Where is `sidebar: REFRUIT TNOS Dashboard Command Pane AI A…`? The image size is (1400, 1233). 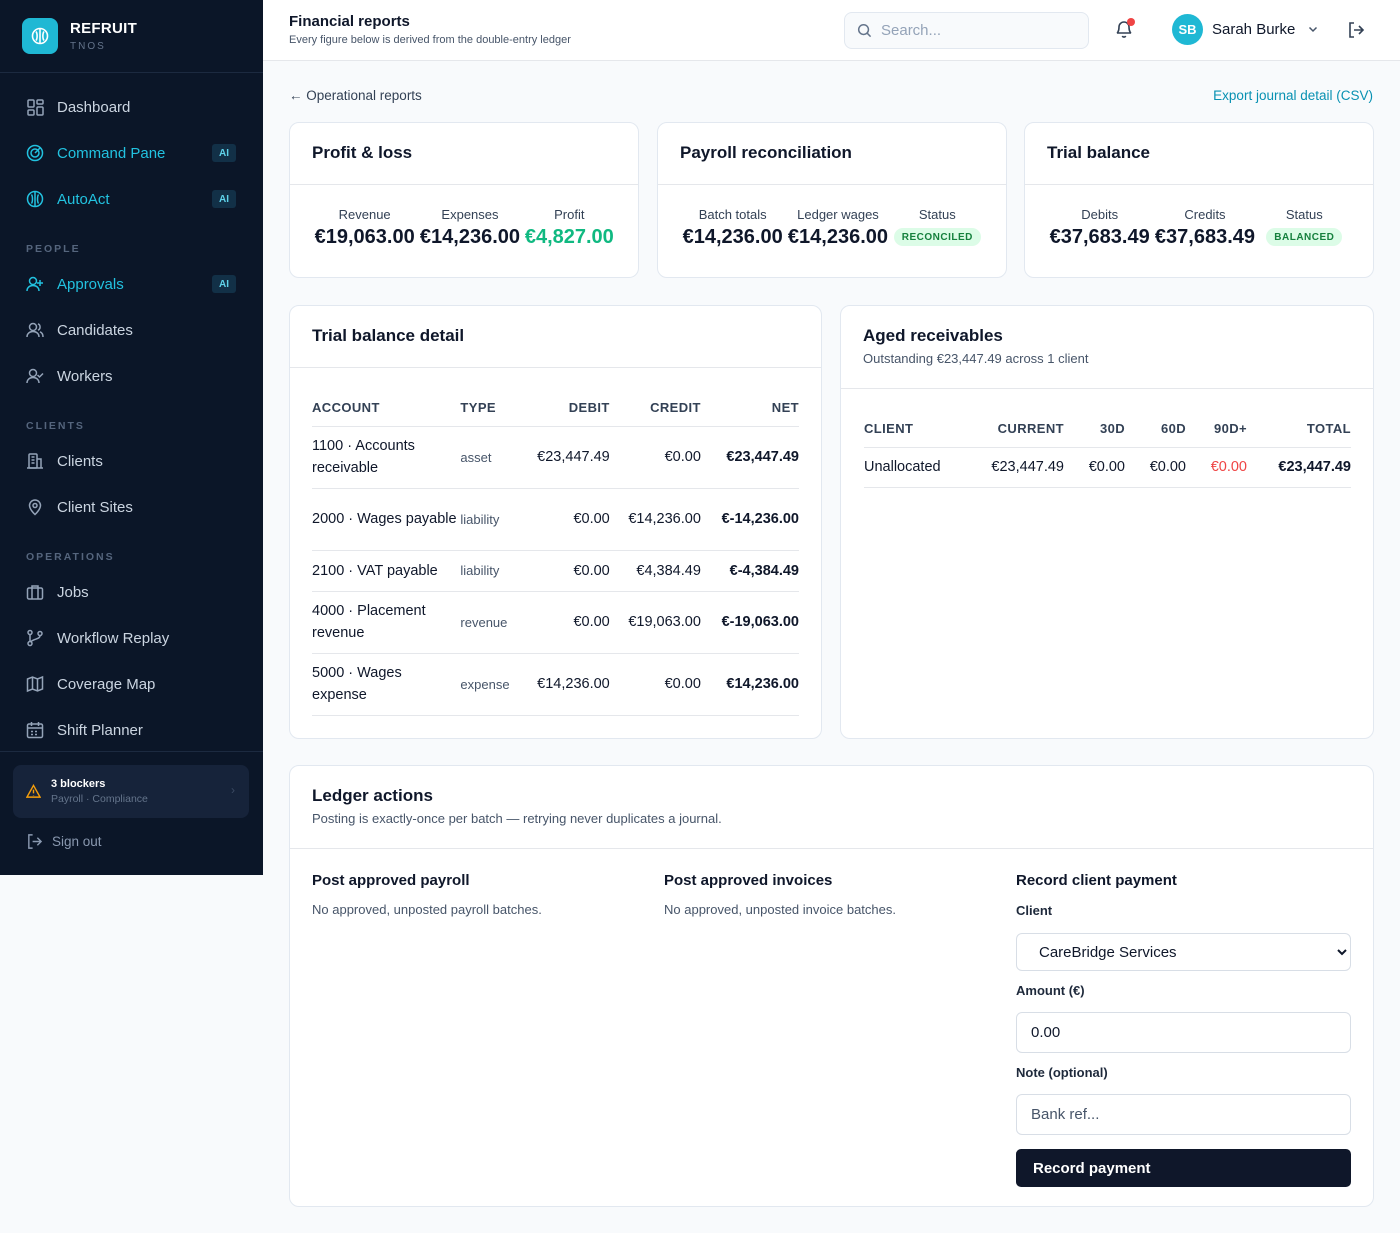
sidebar: REFRUIT TNOS Dashboard Command Pane AI A… is located at coordinates (131, 437).